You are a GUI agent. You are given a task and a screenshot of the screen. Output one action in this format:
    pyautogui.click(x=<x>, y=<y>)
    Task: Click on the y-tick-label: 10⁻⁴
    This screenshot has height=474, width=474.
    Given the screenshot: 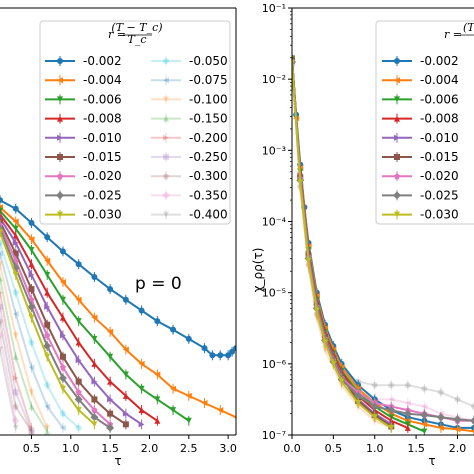 What is the action you would take?
    pyautogui.click(x=274, y=222)
    